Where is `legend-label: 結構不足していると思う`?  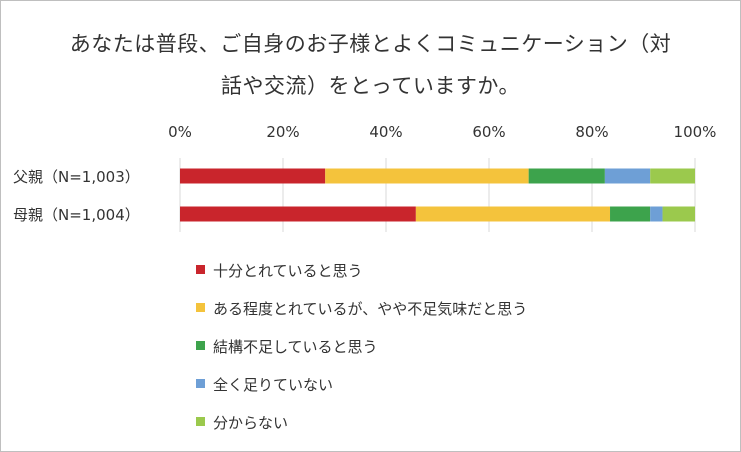
legend-label: 結構不足していると思う is located at coordinates (295, 347).